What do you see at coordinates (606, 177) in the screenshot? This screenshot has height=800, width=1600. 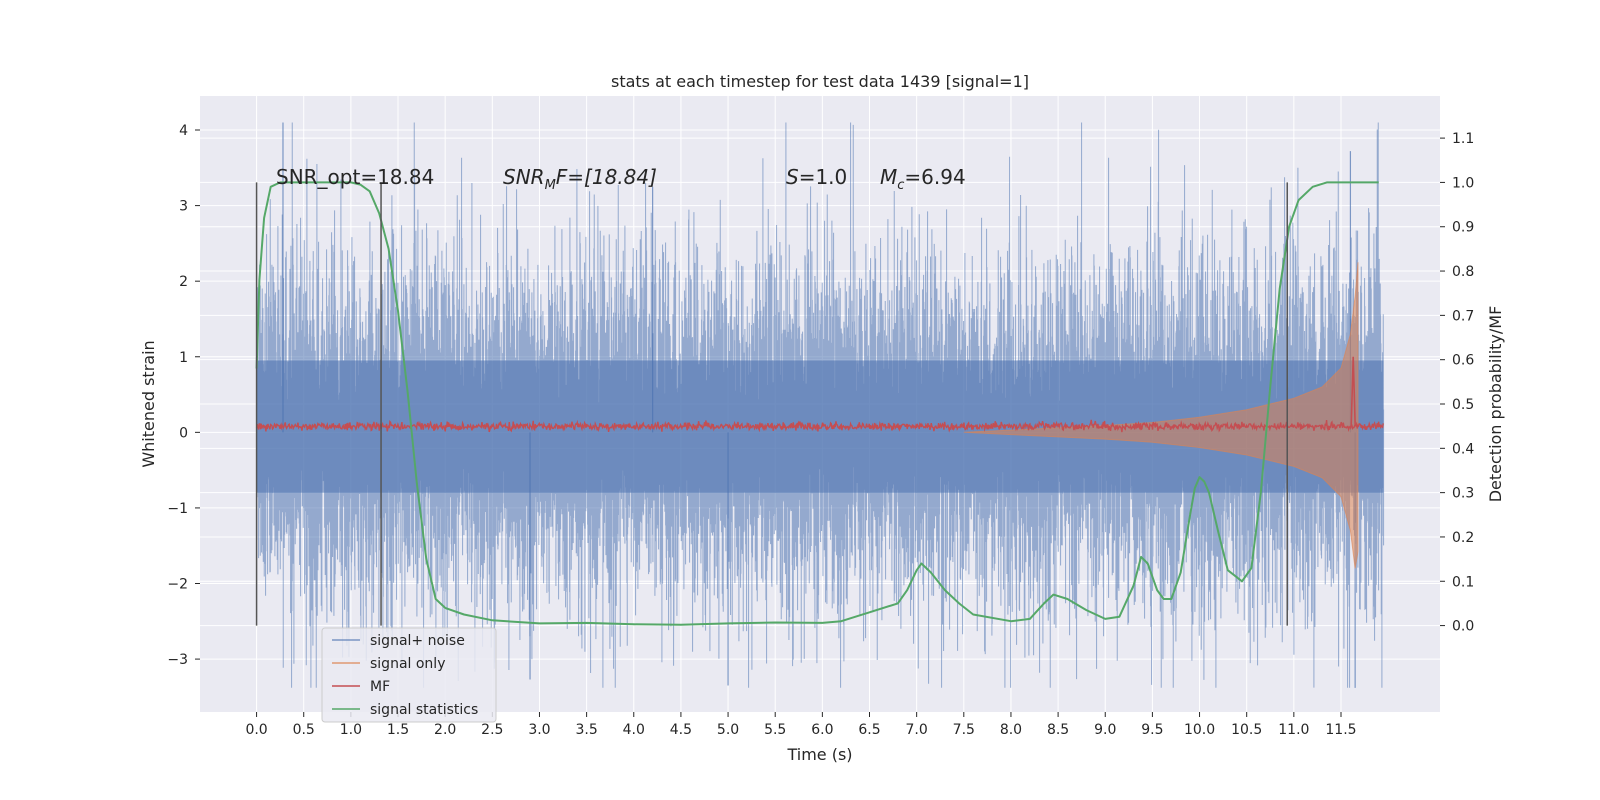 I see `annotation-snr-mf-rest: F=[18.84]` at bounding box center [606, 177].